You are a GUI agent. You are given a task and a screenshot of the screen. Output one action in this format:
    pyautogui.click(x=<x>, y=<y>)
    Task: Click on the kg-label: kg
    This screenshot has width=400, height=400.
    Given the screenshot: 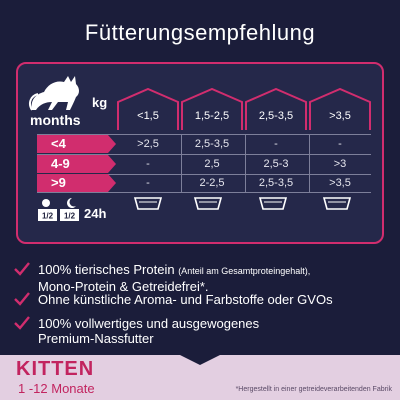 What is the action you would take?
    pyautogui.click(x=100, y=102)
    